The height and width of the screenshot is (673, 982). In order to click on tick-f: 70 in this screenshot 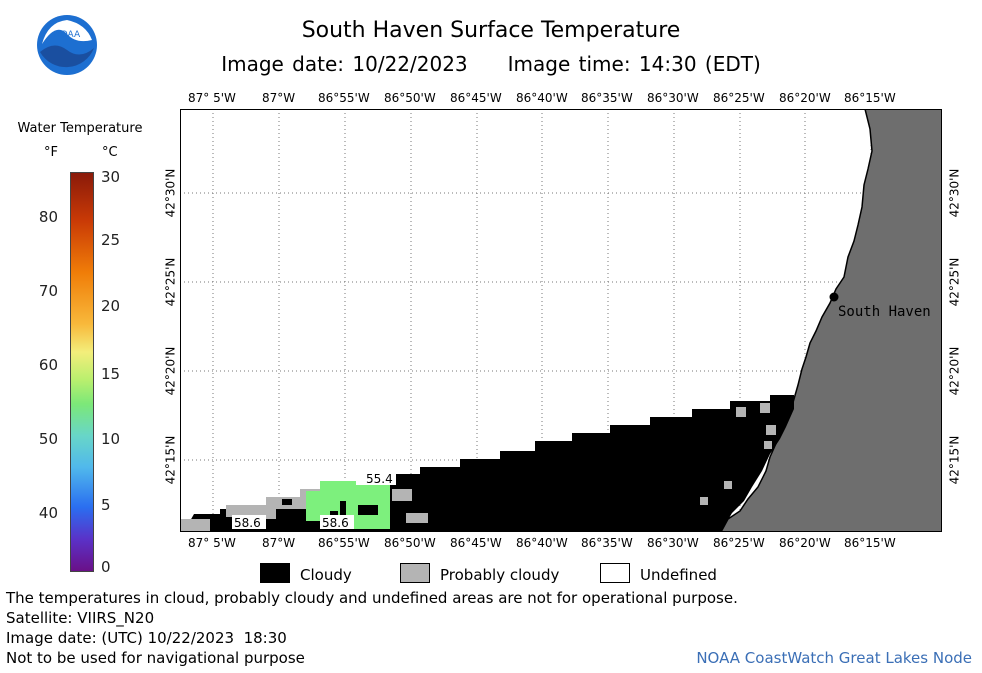, I will do `click(48, 291)`.